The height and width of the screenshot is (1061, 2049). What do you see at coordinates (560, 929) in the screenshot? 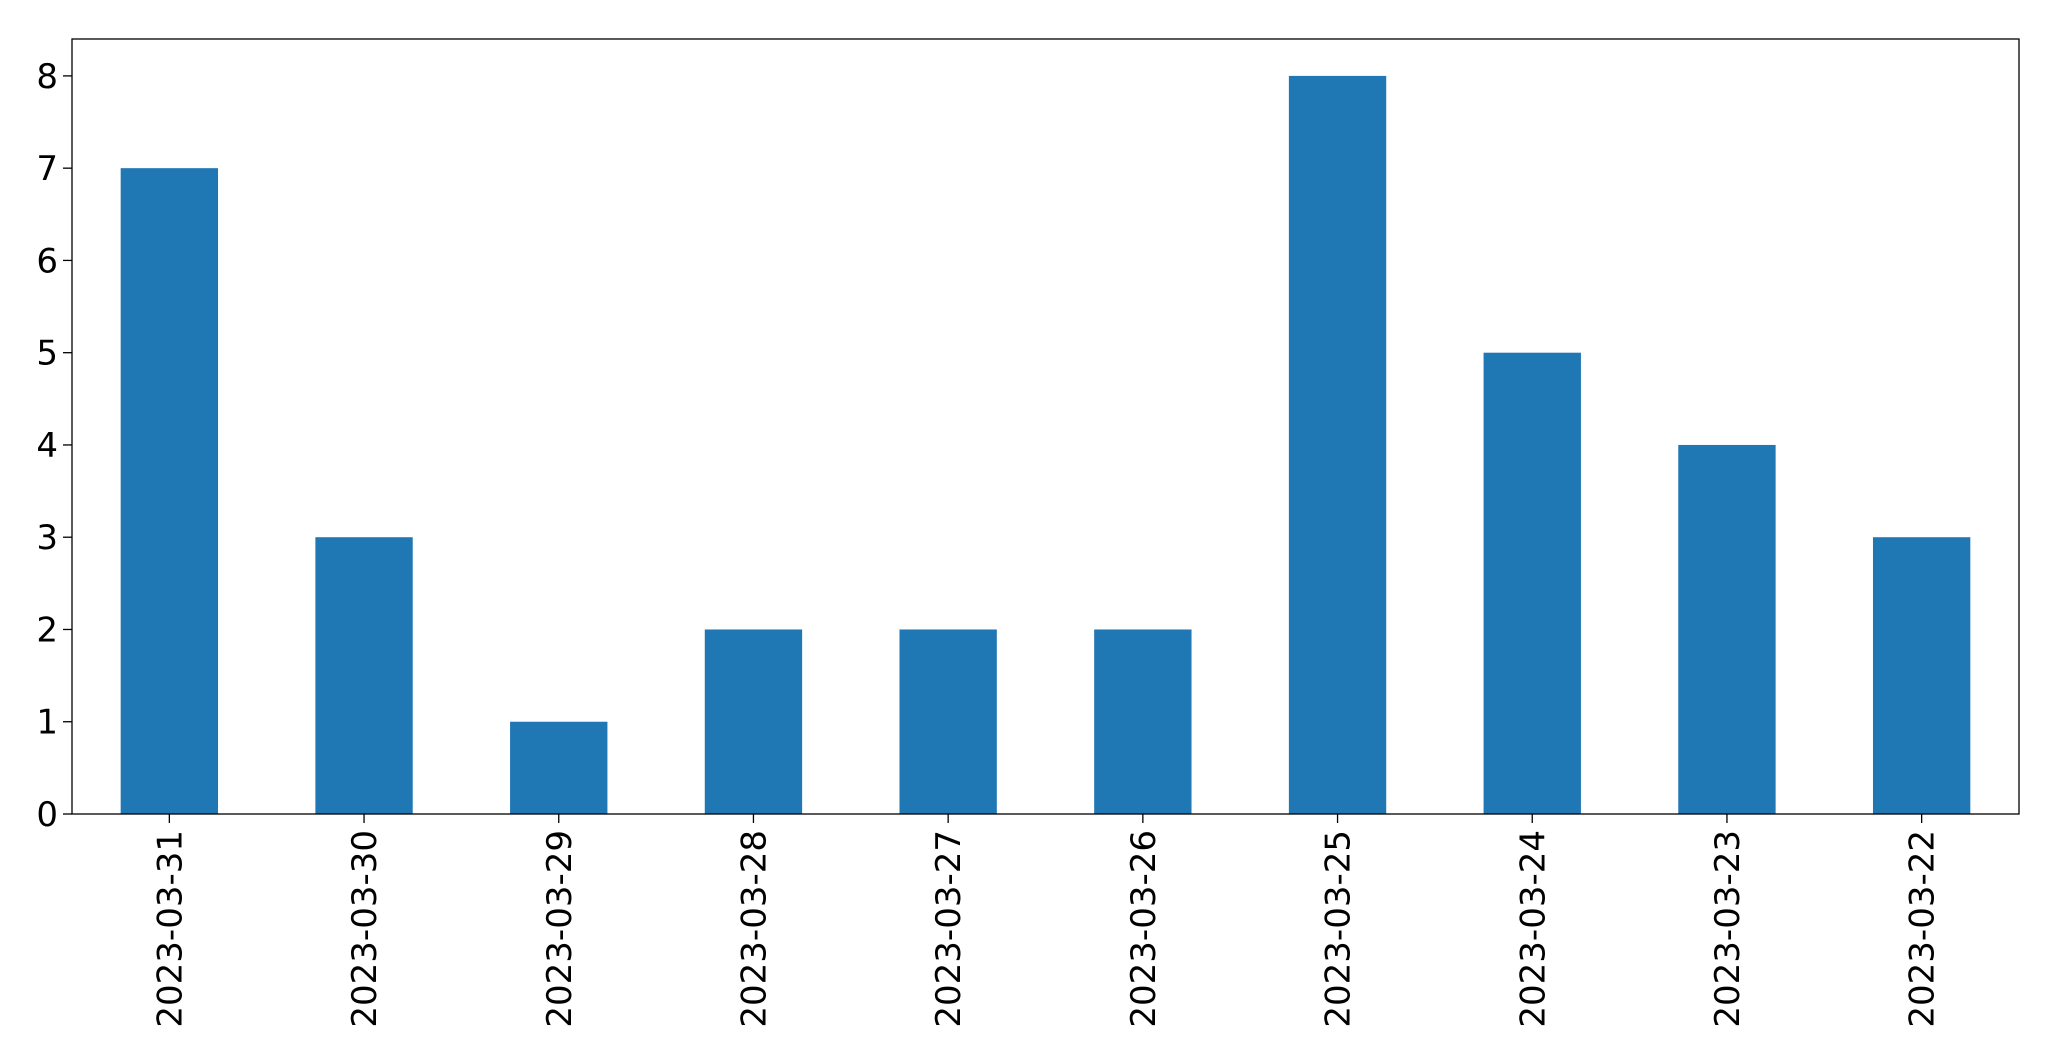
I see `x-tick-label: 2023-03-29` at bounding box center [560, 929].